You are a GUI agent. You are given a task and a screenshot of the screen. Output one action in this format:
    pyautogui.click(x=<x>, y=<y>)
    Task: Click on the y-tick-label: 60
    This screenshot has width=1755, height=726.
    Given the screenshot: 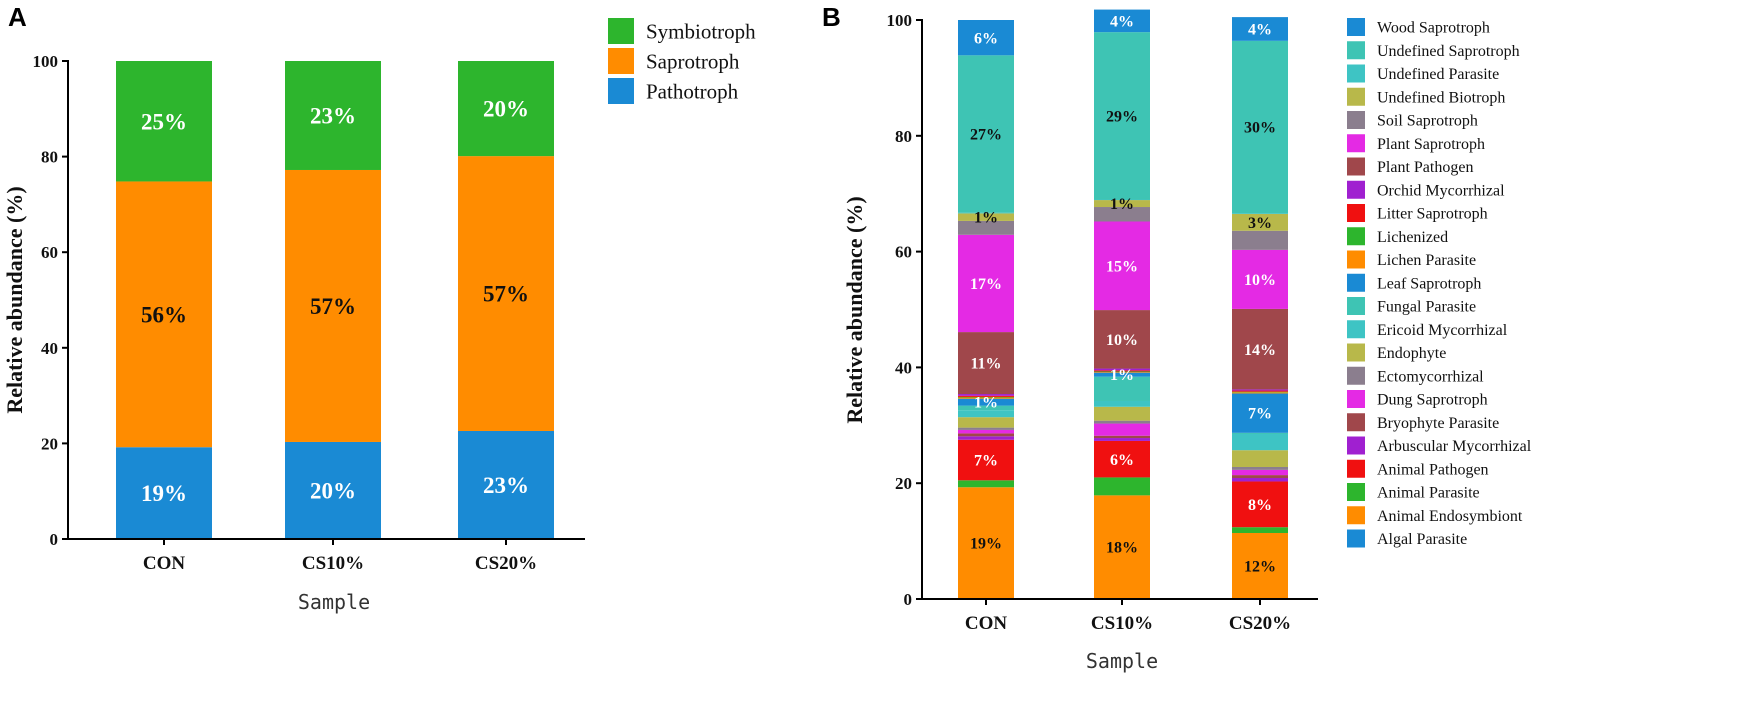 What is the action you would take?
    pyautogui.click(x=903, y=252)
    